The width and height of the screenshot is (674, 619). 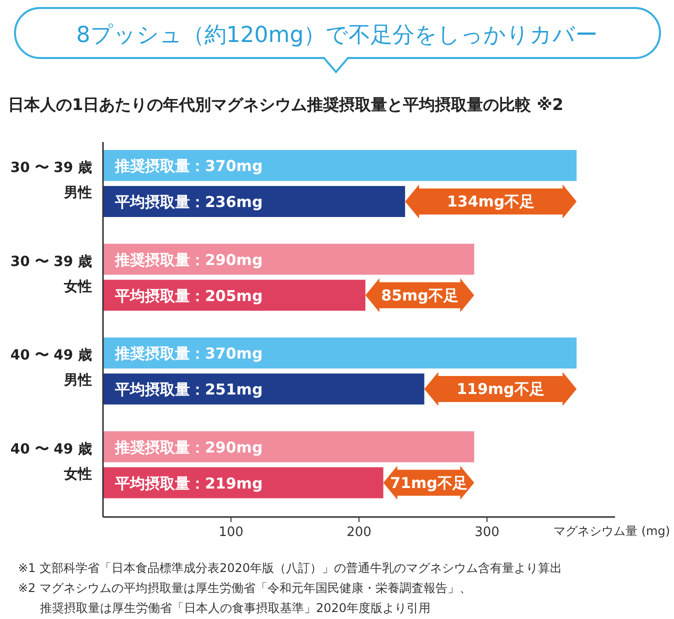 What do you see at coordinates (612, 531) in the screenshot?
I see `x-axis-title: マグネシウム量 (mg)` at bounding box center [612, 531].